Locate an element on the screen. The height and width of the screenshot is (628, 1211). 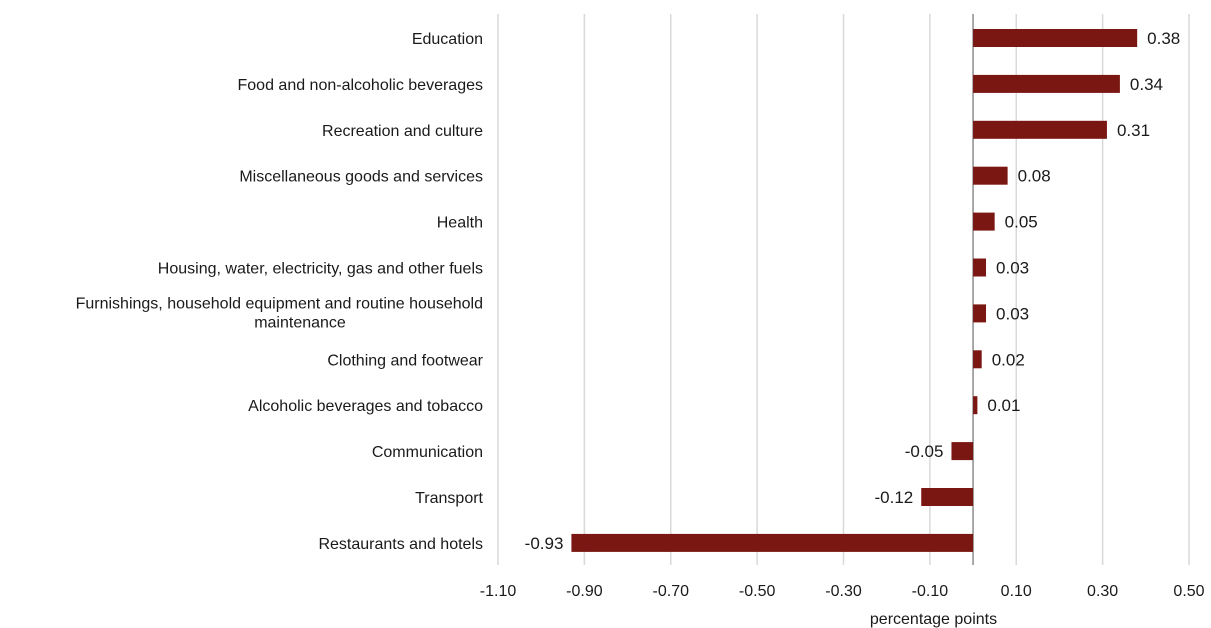
data-label: 0.34 is located at coordinates (1146, 84).